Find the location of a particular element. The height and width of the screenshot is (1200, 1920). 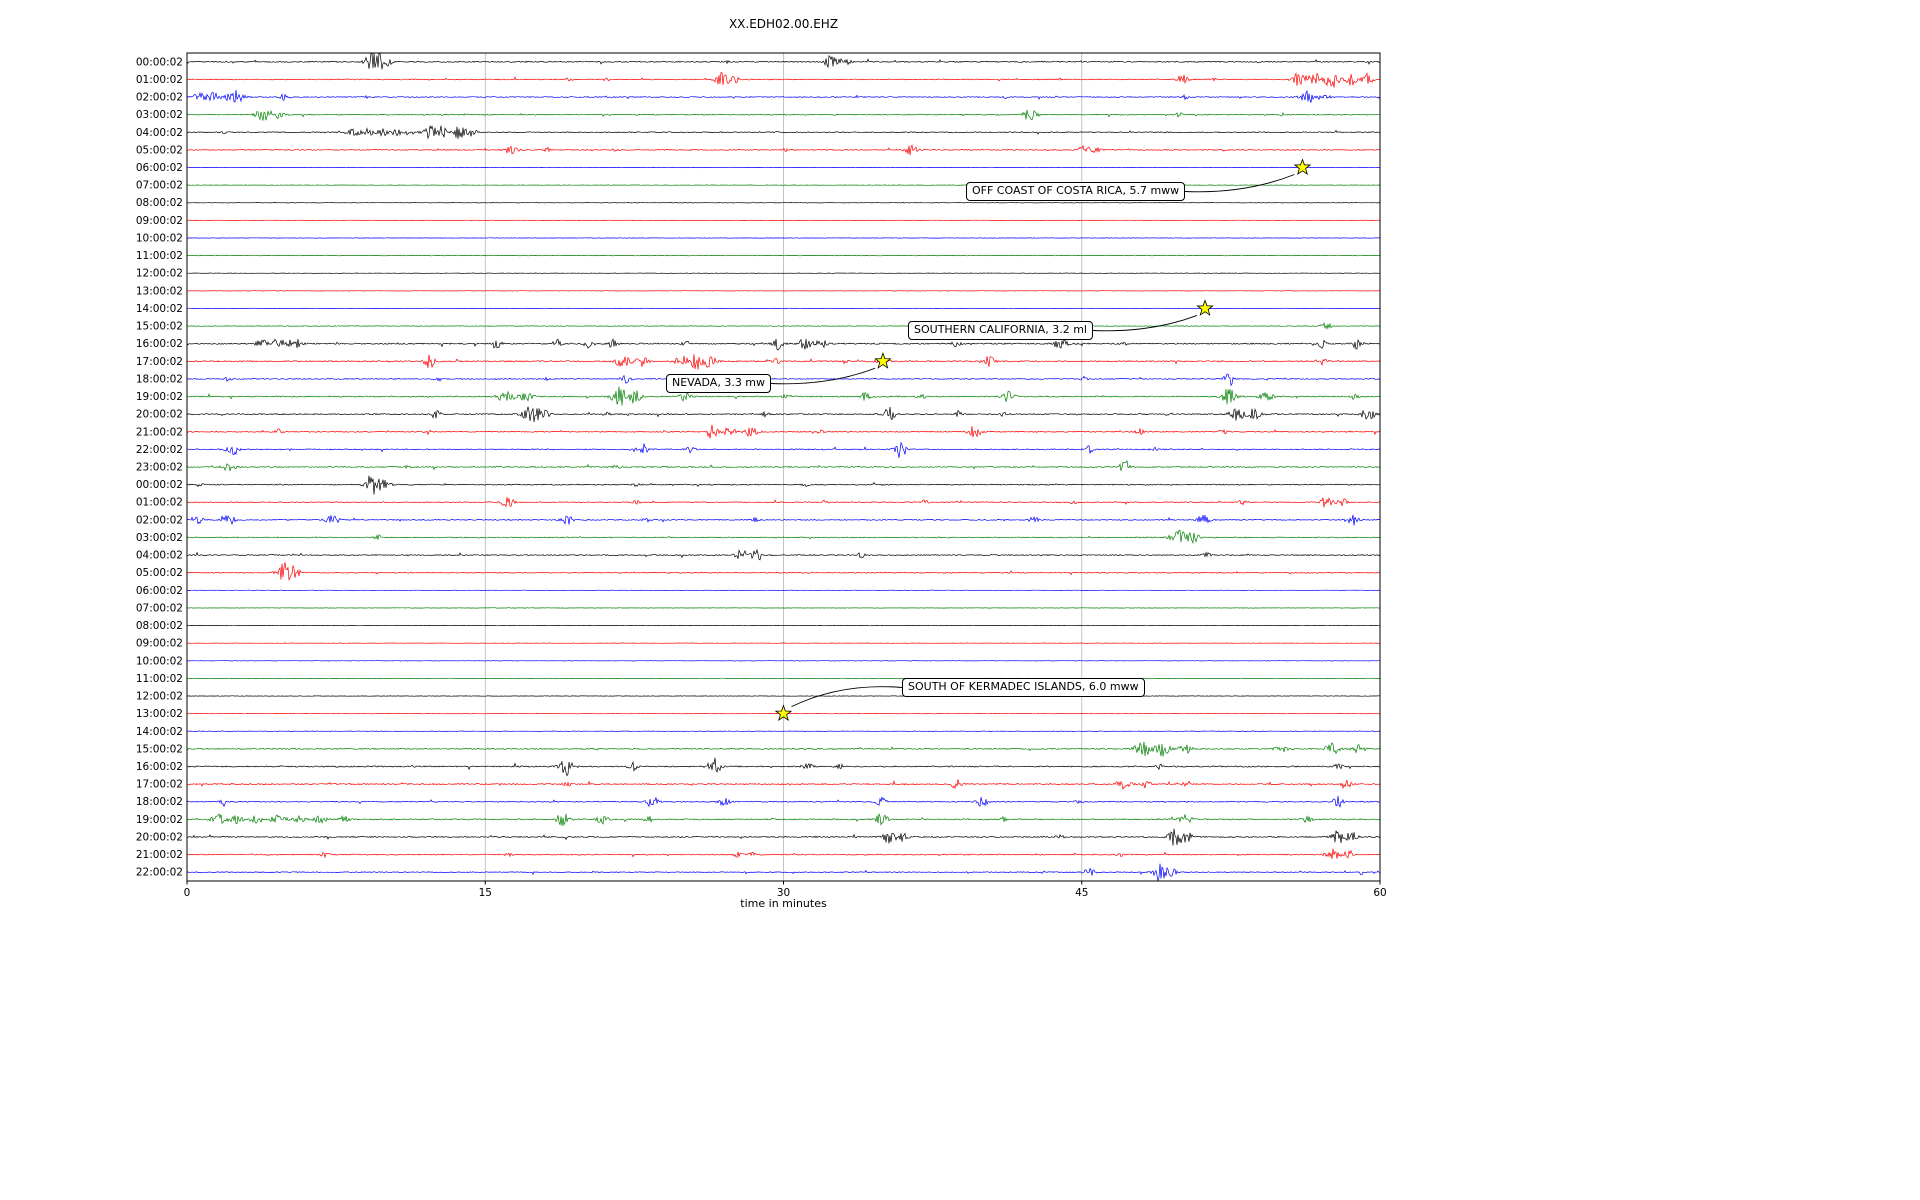

x-tick-label: 60 is located at coordinates (1379, 893).